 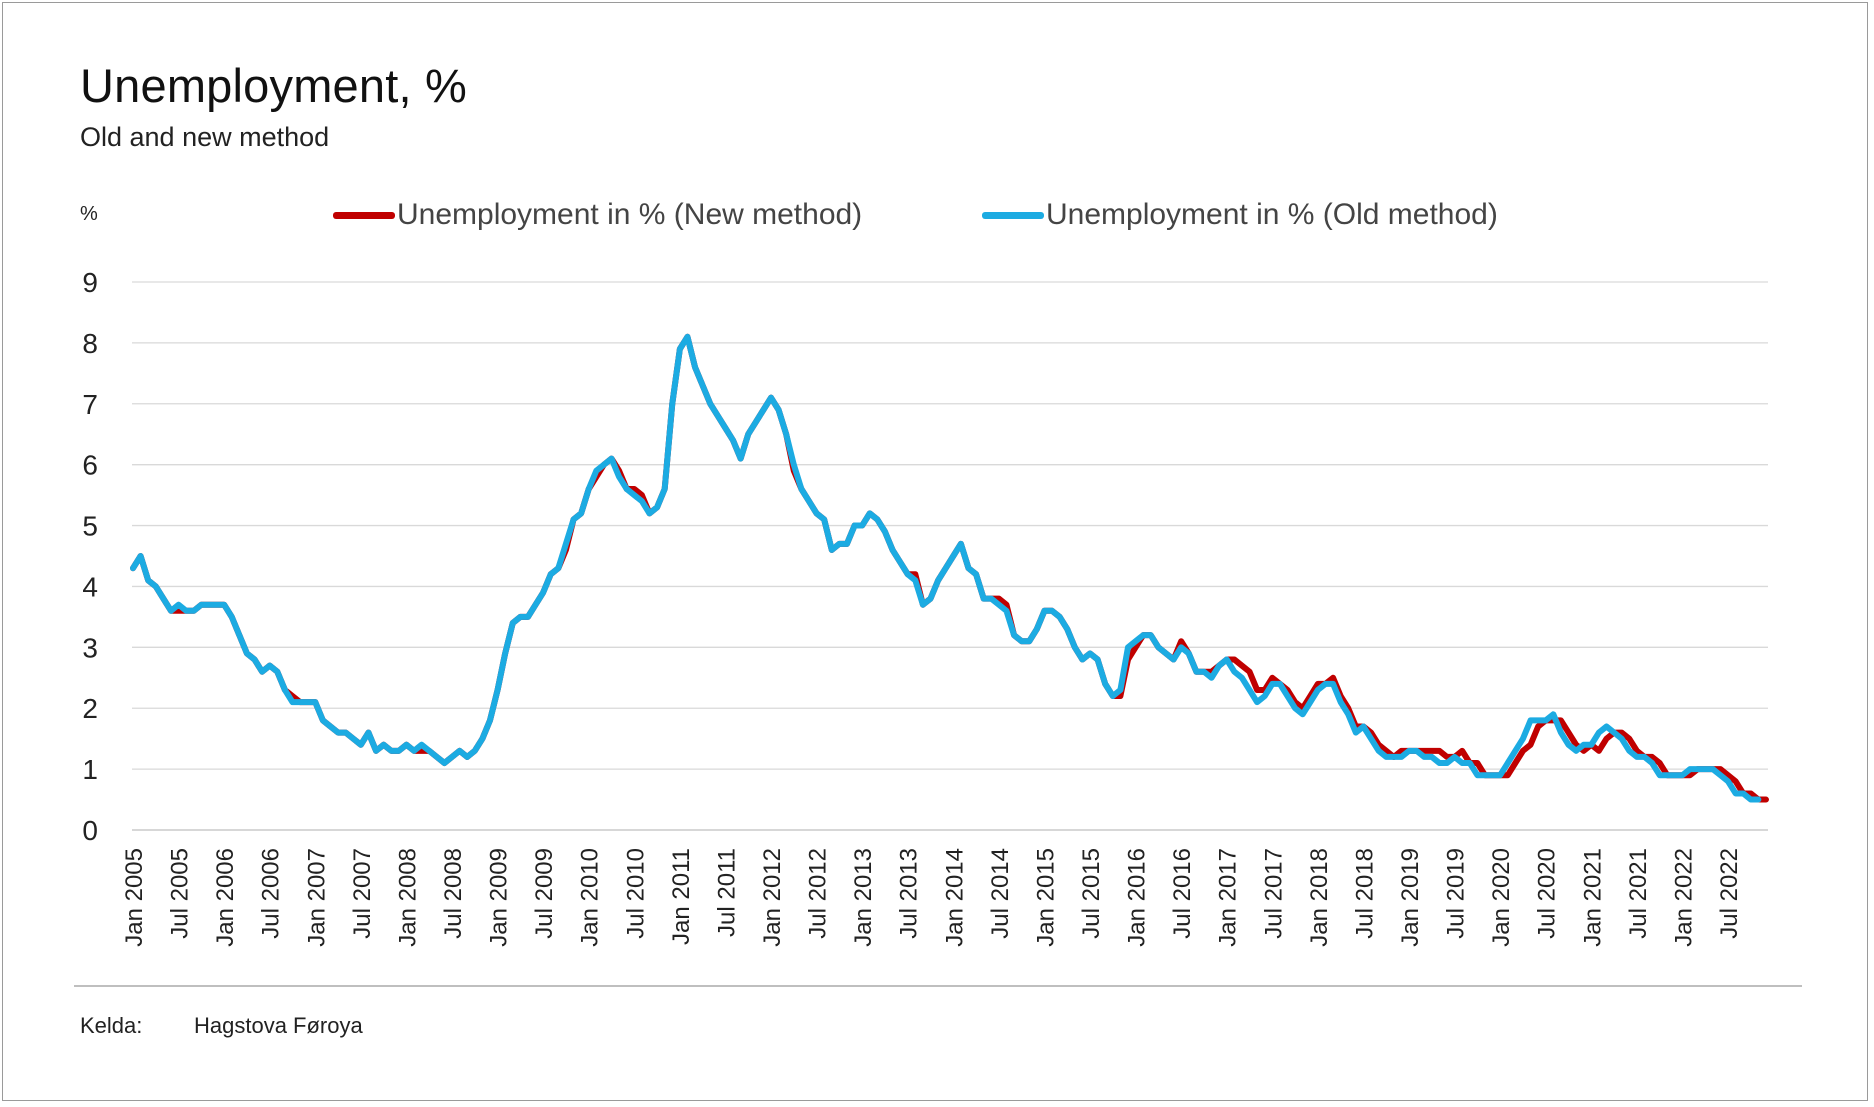 I want to click on x-tick-label: Jul 2007, so click(x=362, y=893).